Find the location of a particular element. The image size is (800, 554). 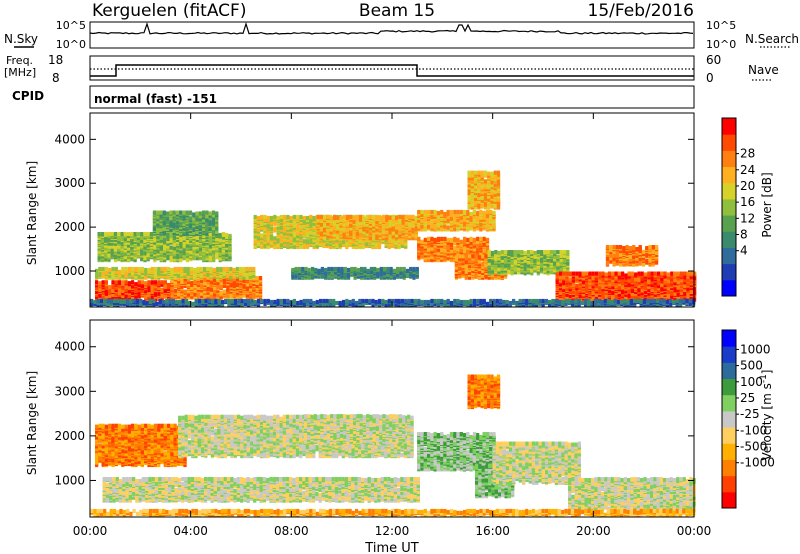

nave-tick-lo: 0 is located at coordinates (710, 78).